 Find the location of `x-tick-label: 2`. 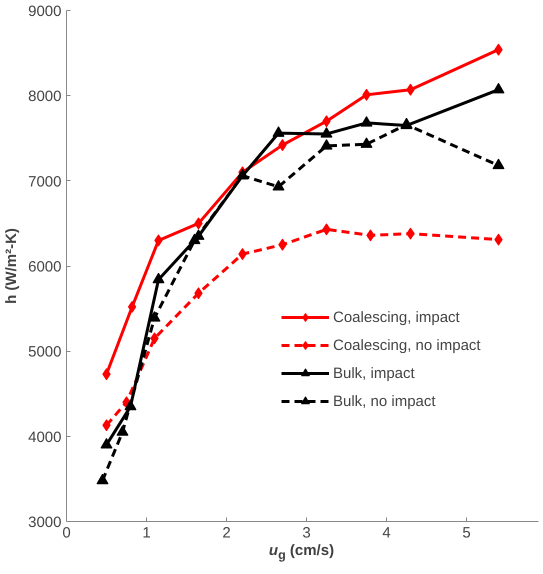

x-tick-label: 2 is located at coordinates (226, 533).